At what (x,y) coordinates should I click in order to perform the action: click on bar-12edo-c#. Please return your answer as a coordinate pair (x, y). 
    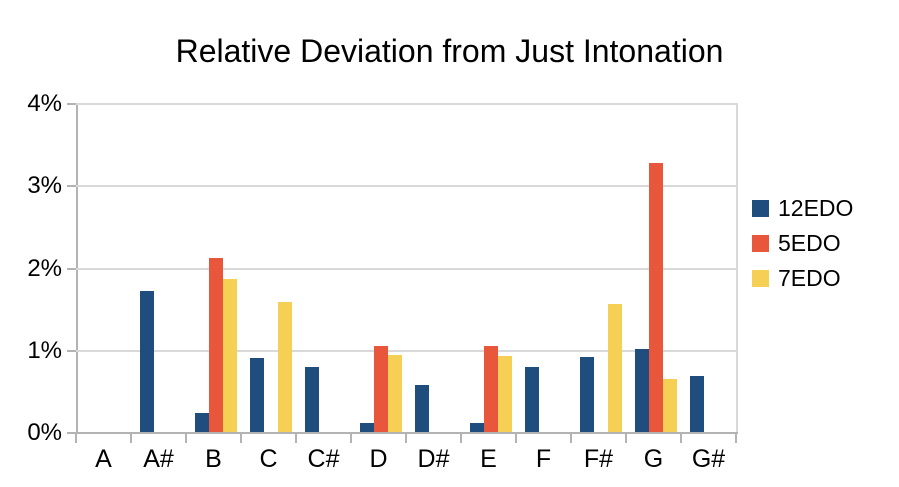
    Looking at the image, I should click on (311, 399).